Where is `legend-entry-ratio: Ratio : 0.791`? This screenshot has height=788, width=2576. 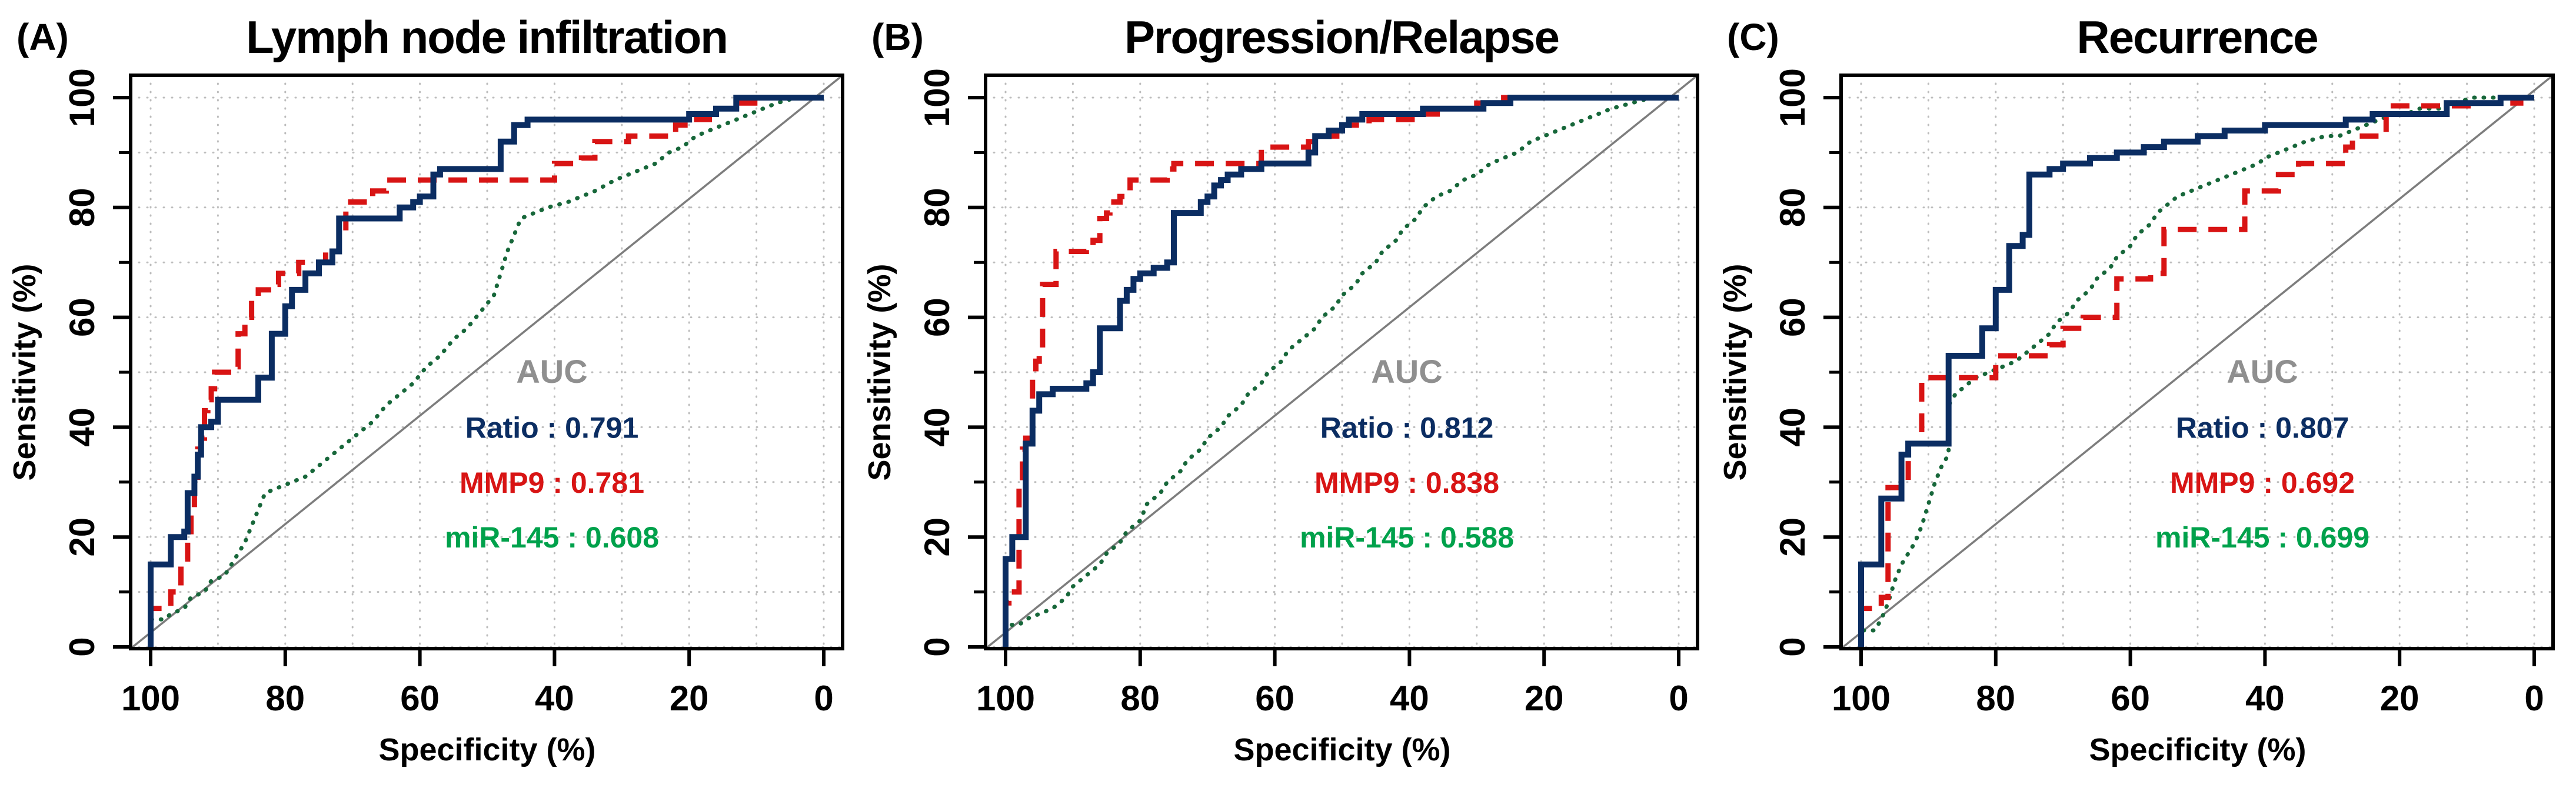 legend-entry-ratio: Ratio : 0.791 is located at coordinates (552, 427).